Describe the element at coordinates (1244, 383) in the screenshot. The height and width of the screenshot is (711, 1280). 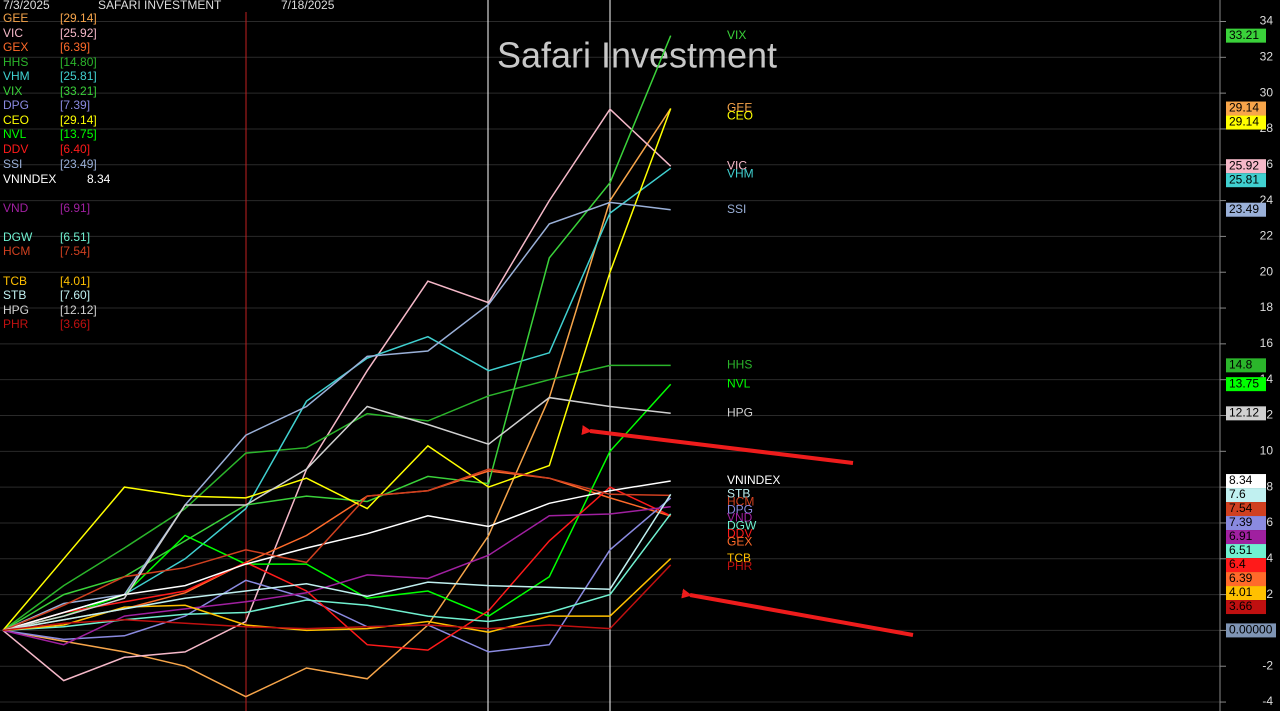
I see `value-badge-label: 13.75` at that location.